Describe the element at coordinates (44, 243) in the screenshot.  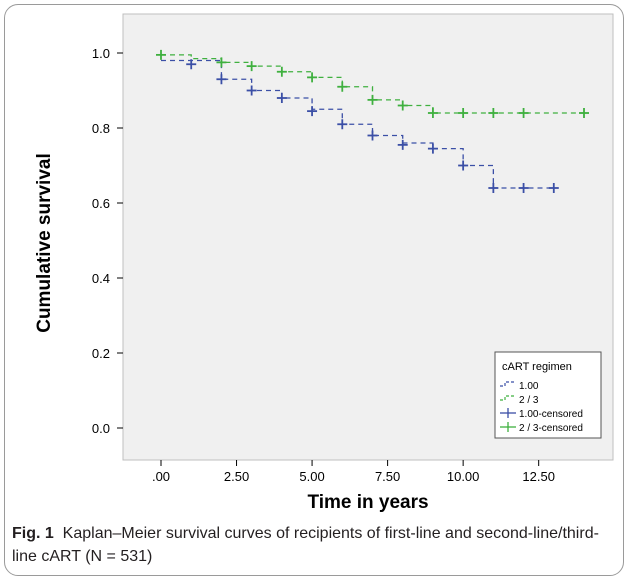
I see `y-axis-label: Cumulative survival` at that location.